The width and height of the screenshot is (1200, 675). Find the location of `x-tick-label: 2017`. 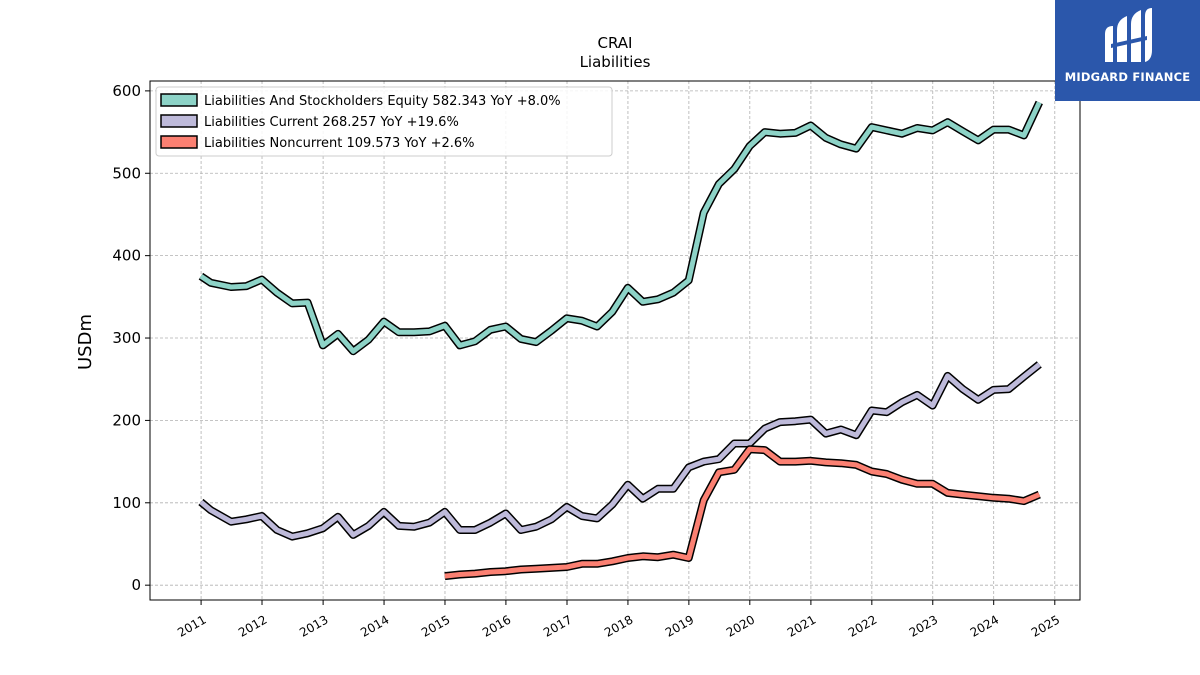

x-tick-label: 2017 is located at coordinates (557, 625).